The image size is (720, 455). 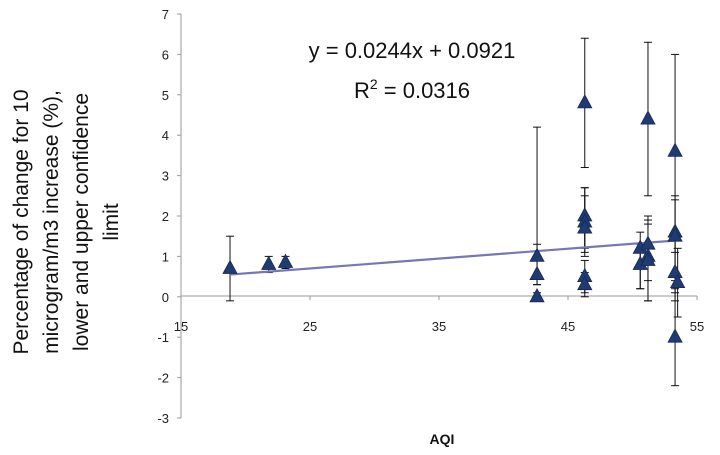 I want to click on y-tick-label: -2, so click(x=163, y=378).